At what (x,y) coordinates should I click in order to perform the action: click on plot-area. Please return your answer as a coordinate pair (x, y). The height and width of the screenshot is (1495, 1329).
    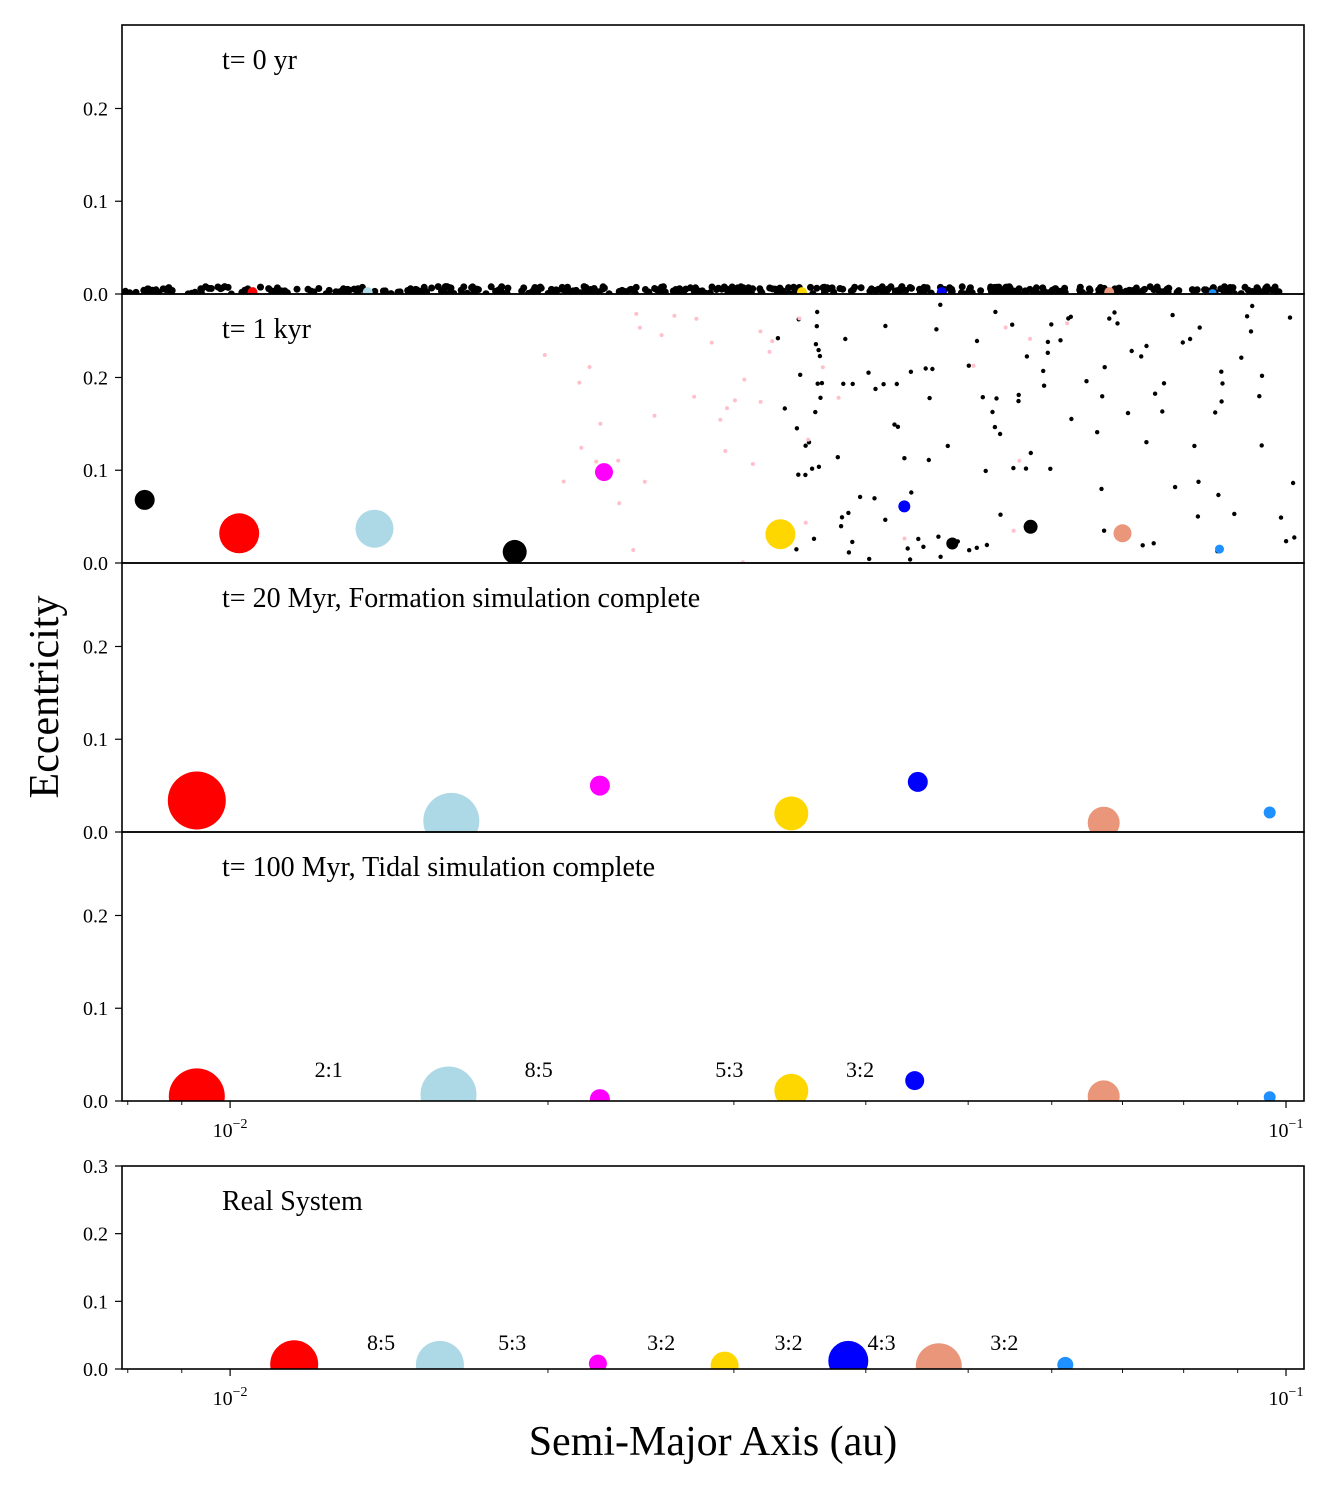
    Looking at the image, I should click on (702, 288).